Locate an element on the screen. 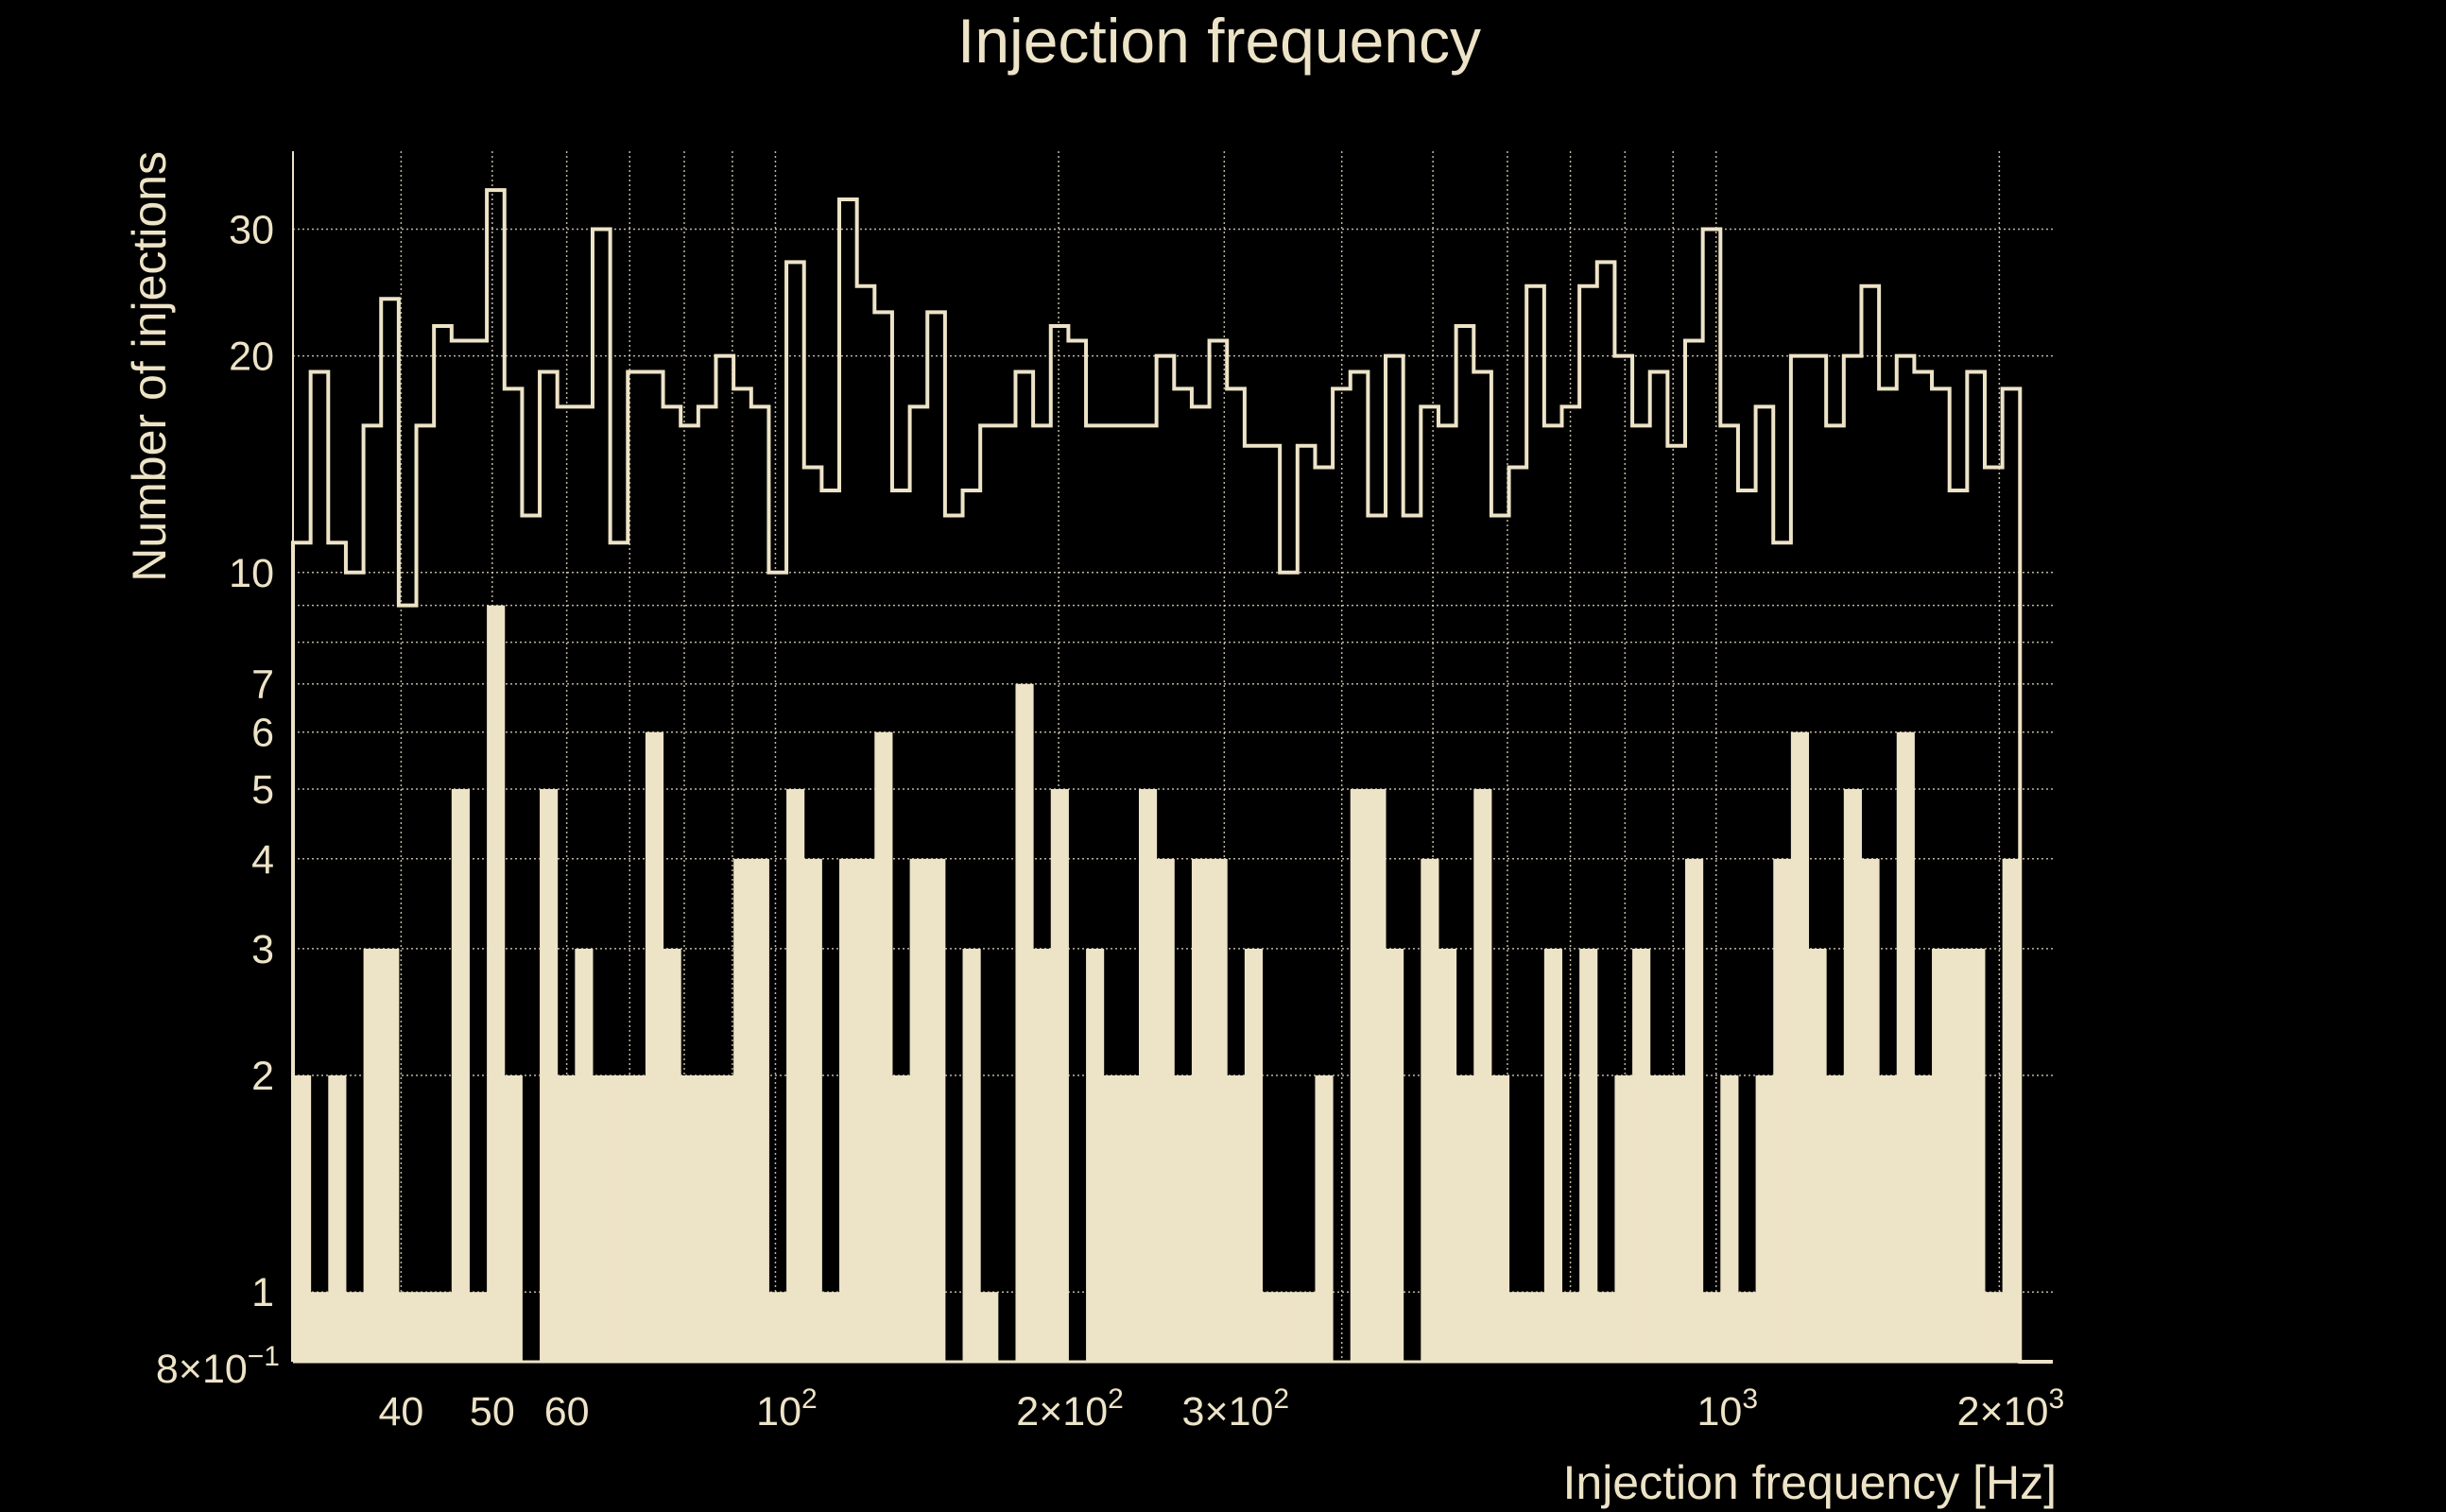  tick-label-text: 20 is located at coordinates (251, 357).